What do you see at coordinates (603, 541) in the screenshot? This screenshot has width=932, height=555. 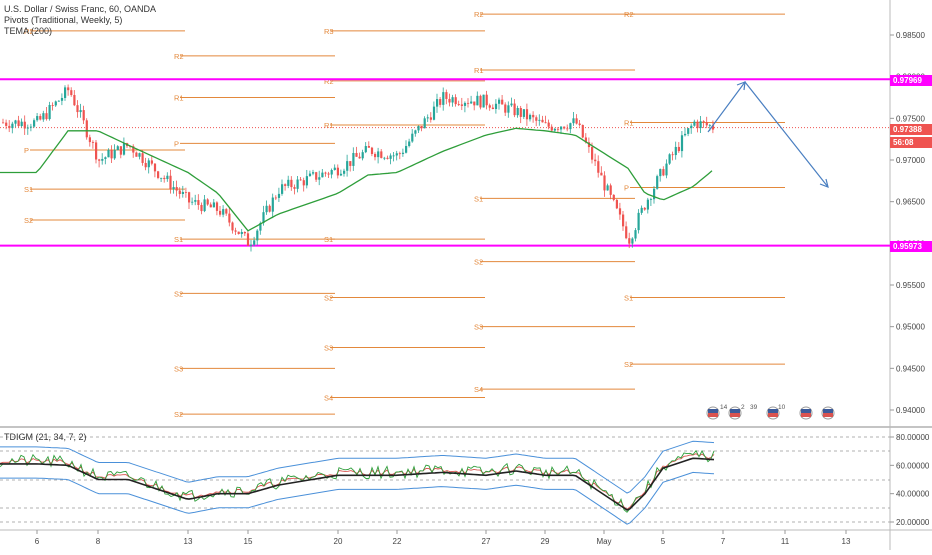 I see `time-tick-label: May` at bounding box center [603, 541].